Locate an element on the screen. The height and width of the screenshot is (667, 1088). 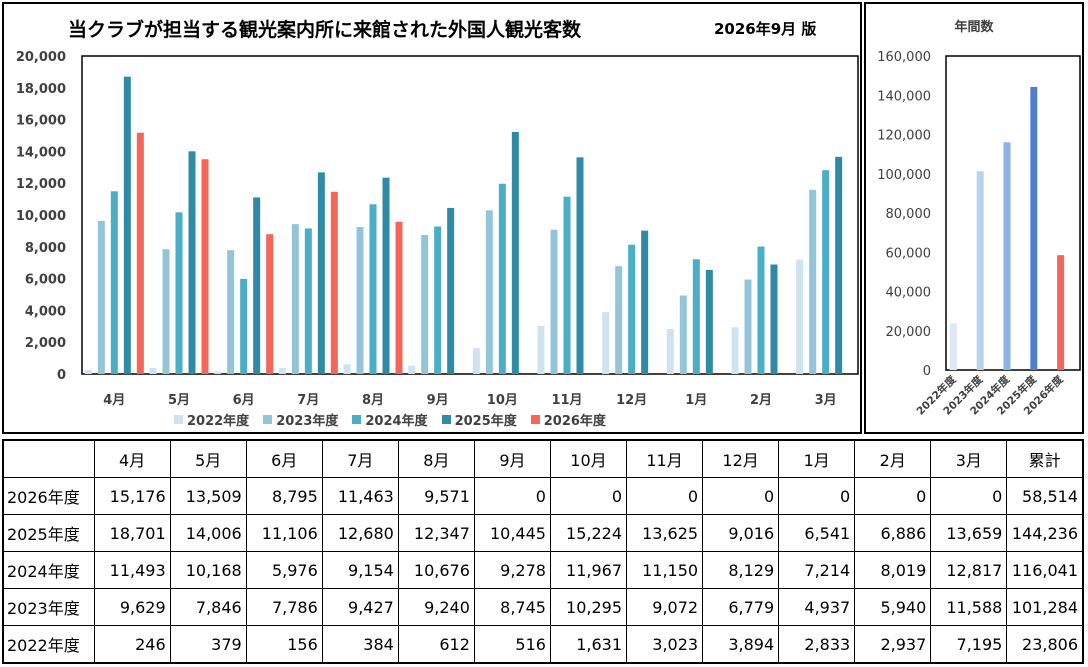
annual-bar-2025年度 is located at coordinates (1034, 228).